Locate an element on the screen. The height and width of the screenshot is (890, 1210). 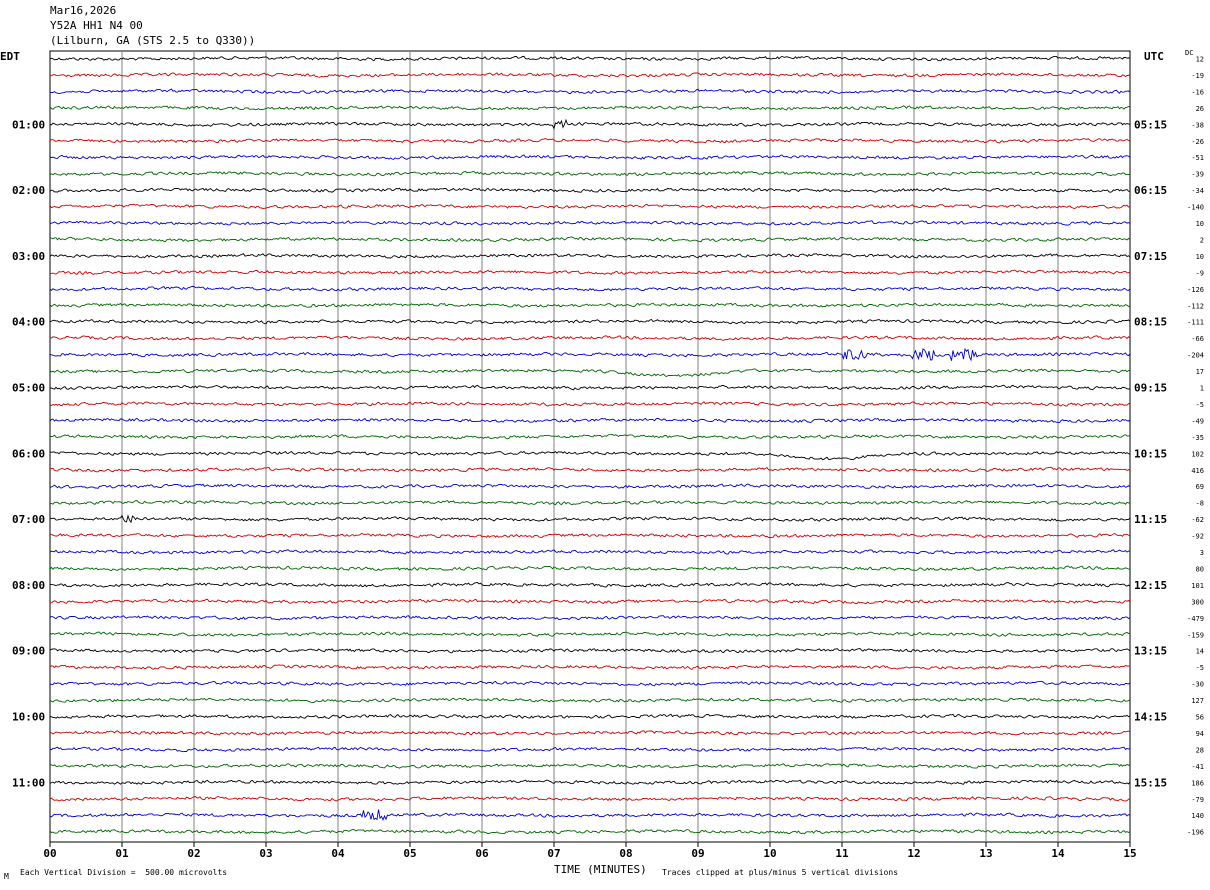
left-hour-label: 09:00 is located at coordinates (28, 651).